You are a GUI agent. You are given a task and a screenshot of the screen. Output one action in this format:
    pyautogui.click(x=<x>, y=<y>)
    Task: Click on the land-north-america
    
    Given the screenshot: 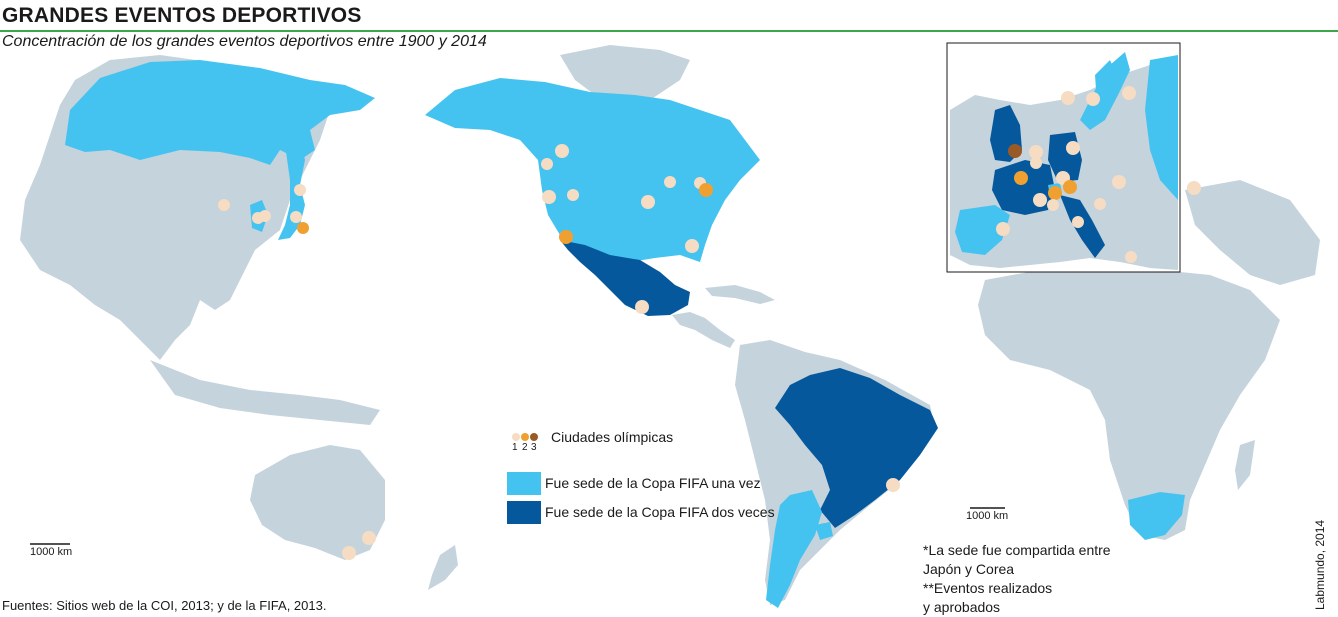 What is the action you would take?
    pyautogui.click(x=592, y=170)
    